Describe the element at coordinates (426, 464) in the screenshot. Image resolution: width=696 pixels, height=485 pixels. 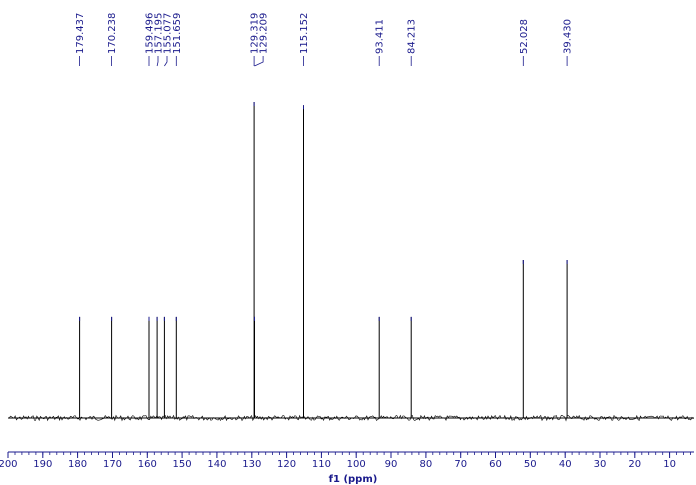
I see `x-tick-label: 80` at that location.